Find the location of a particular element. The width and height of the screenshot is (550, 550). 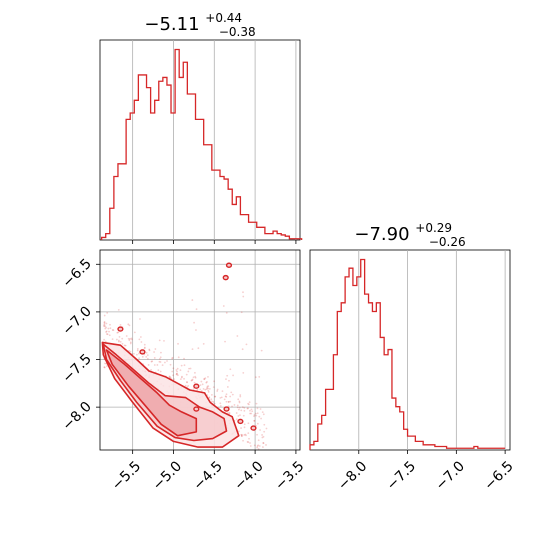

joint-xtick-label-0: −5.5 is located at coordinates (126, 475).